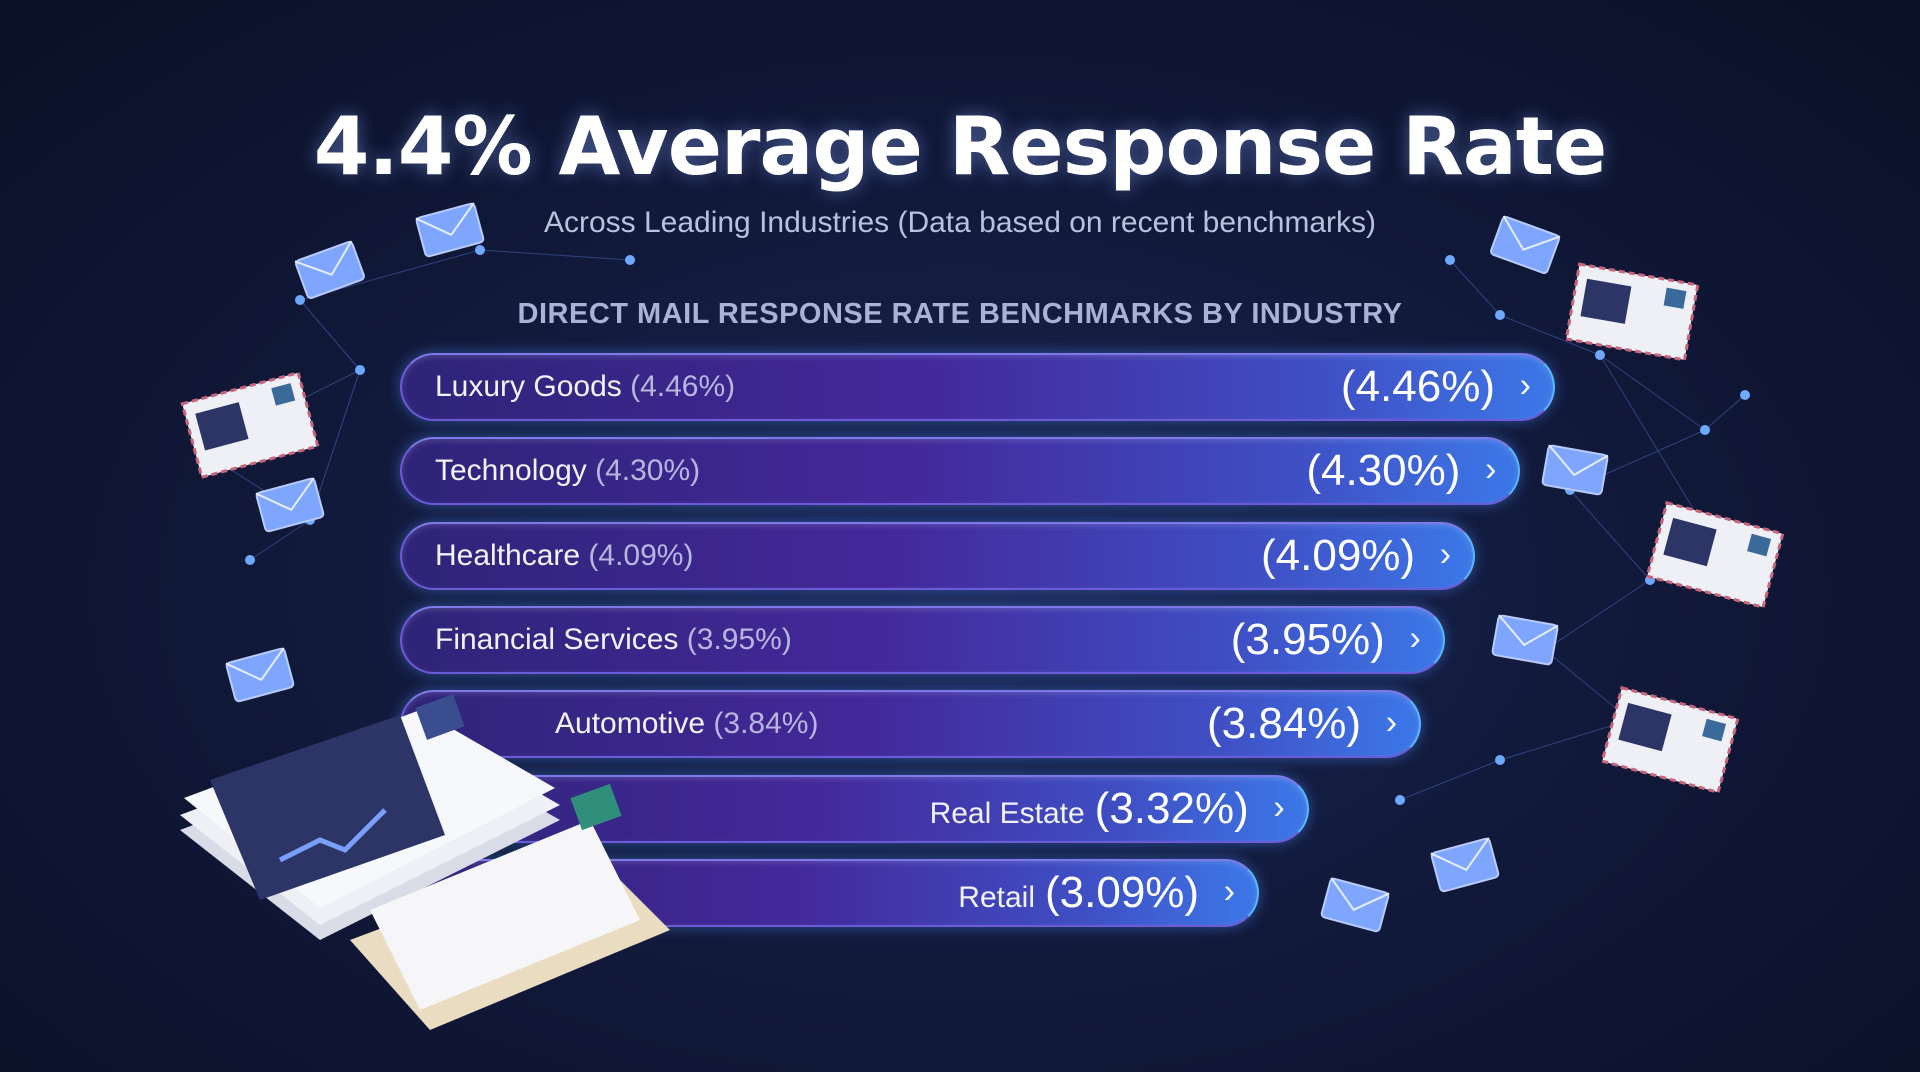  What do you see at coordinates (533, 386) in the screenshot?
I see `category-name: Luxury Goods` at bounding box center [533, 386].